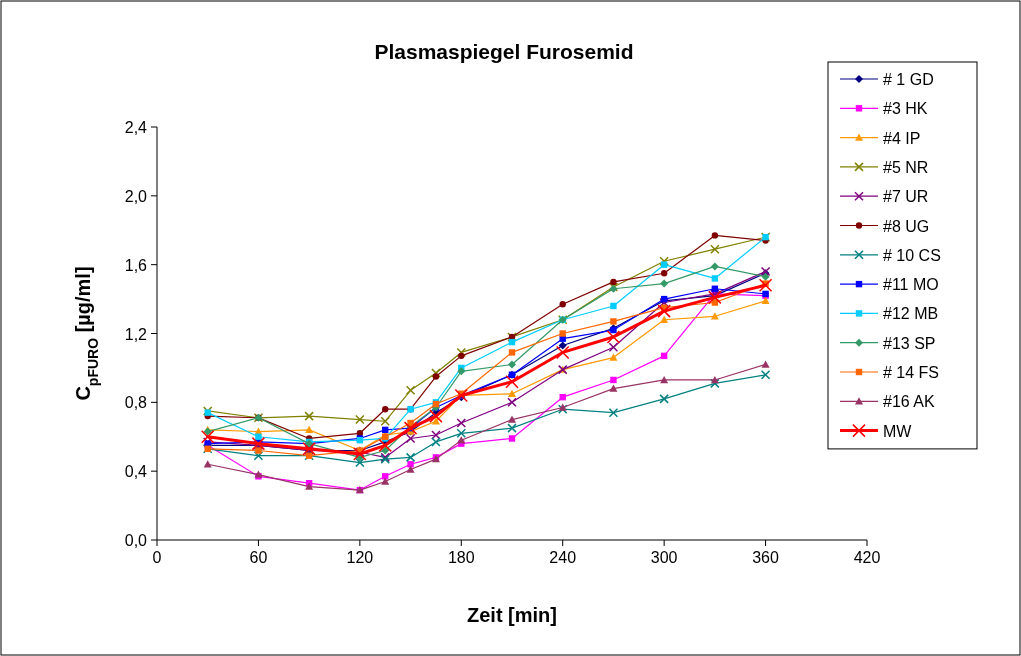 The height and width of the screenshot is (656, 1021). I want to click on legend-label: #7 UR, so click(906, 197).